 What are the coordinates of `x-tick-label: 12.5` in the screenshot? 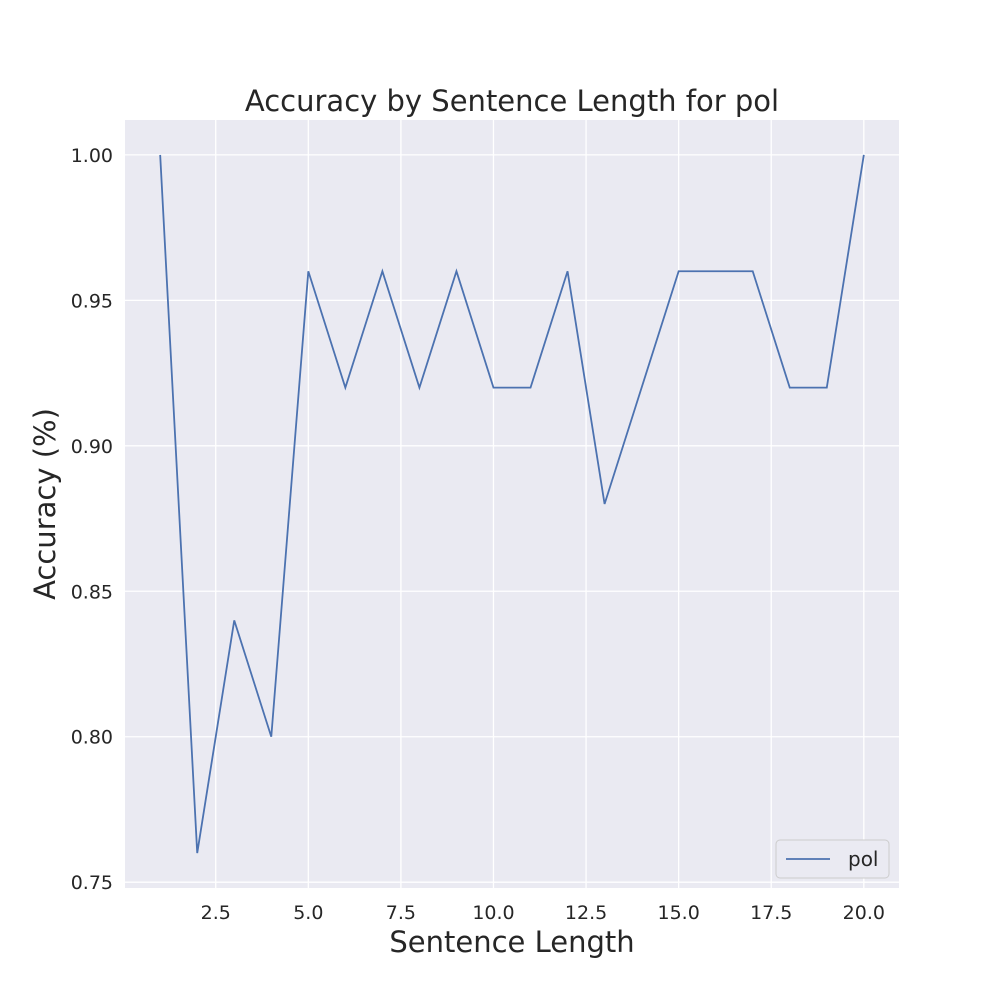 It's located at (586, 913).